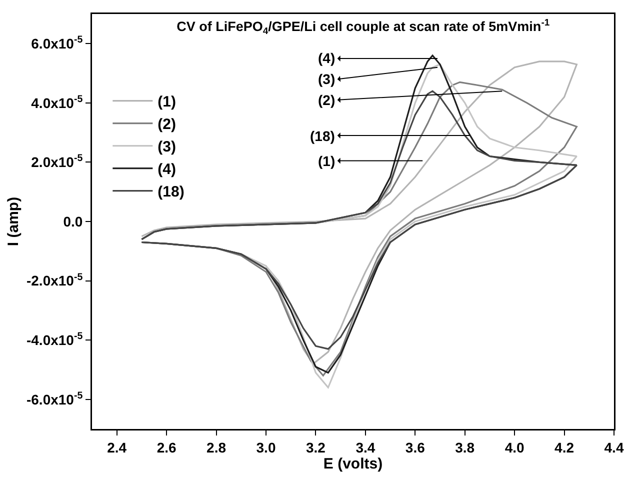  What do you see at coordinates (57, 161) in the screenshot?
I see `y-tick-label: 2.0x10$^{-5}$` at bounding box center [57, 161].